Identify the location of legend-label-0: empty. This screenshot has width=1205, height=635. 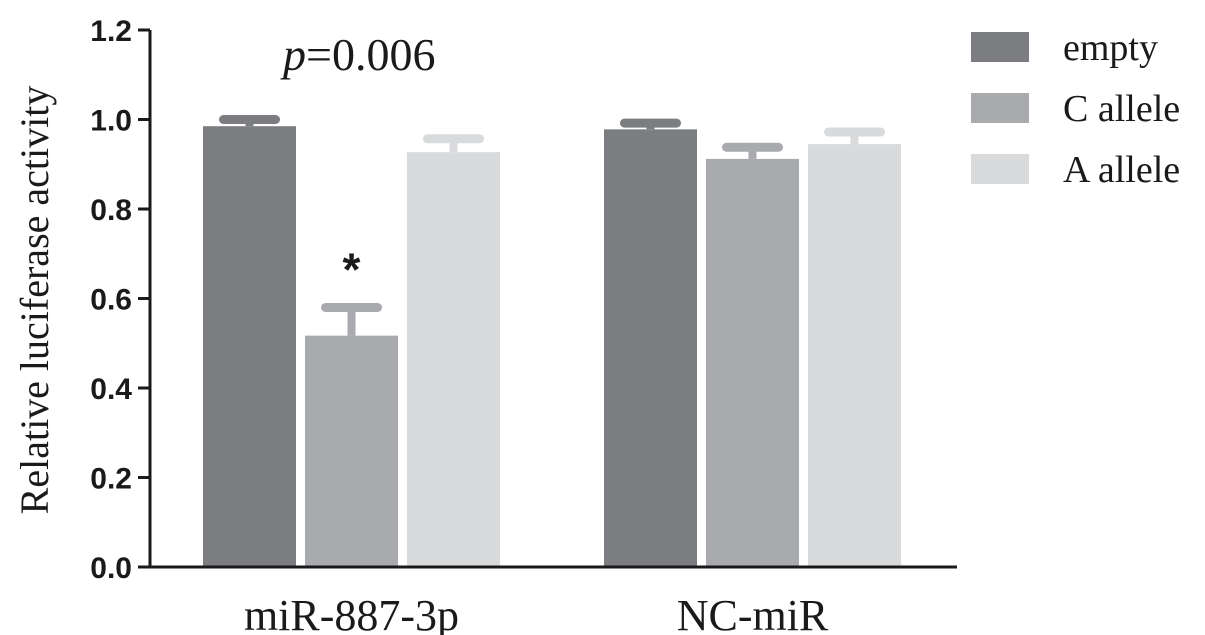
(1110, 48).